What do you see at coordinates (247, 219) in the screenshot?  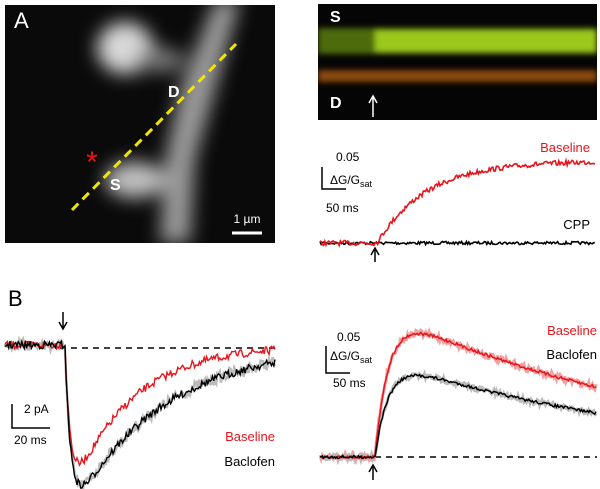 I see `scale-bar-label: 1 µm` at bounding box center [247, 219].